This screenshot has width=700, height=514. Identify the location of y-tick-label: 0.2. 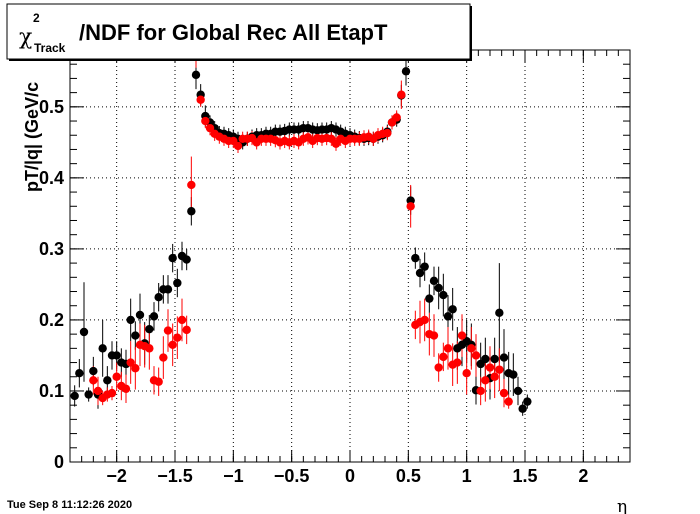
(51, 320).